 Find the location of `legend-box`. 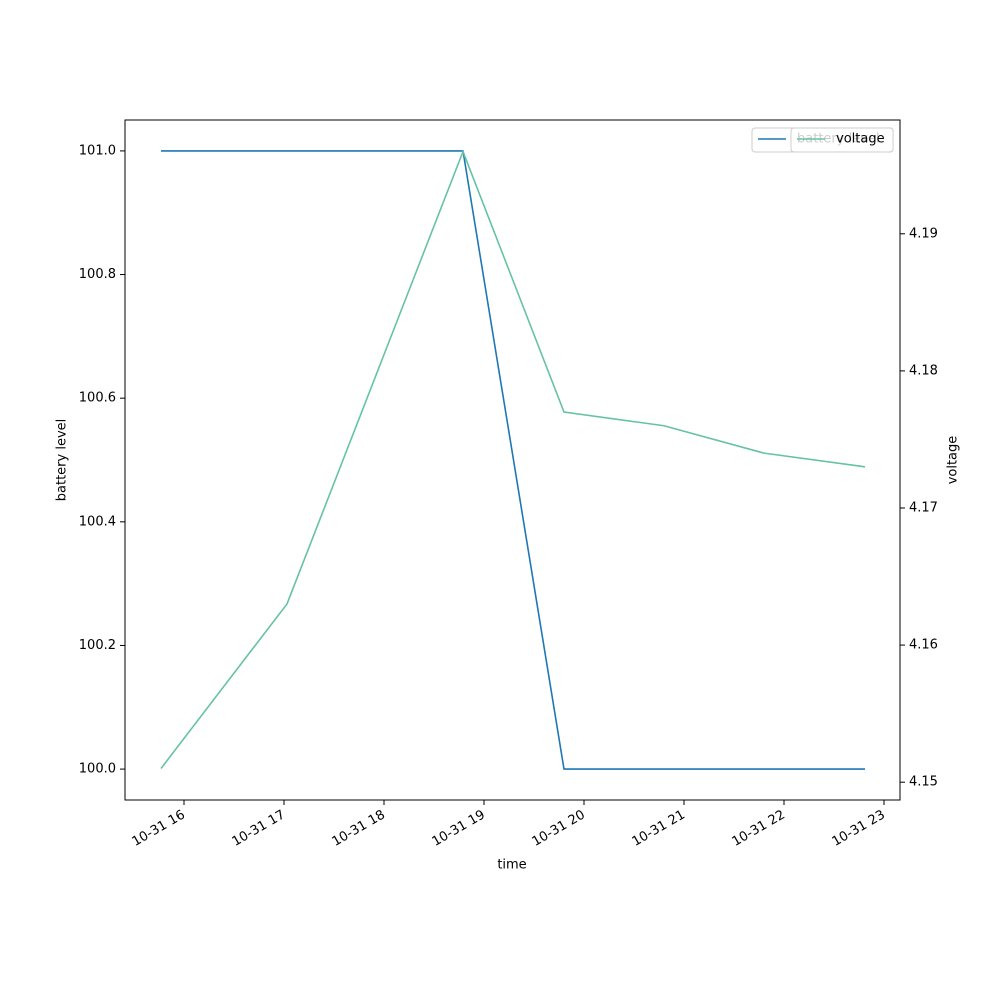

legend-box is located at coordinates (842, 140).